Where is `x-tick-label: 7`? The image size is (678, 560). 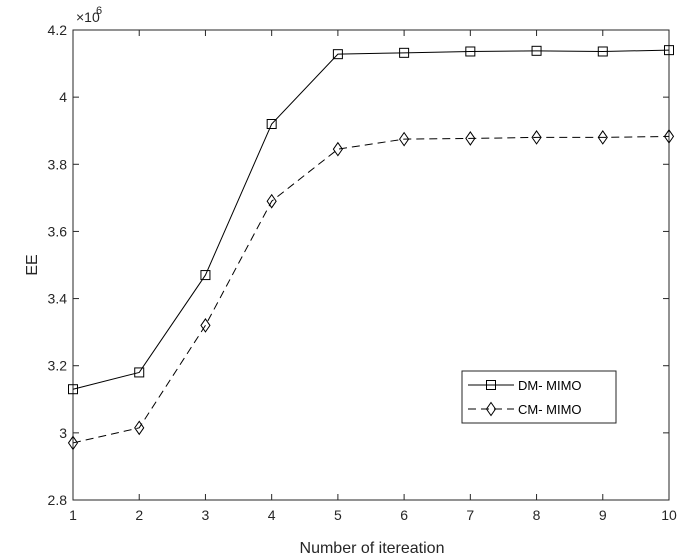 x-tick-label: 7 is located at coordinates (470, 515).